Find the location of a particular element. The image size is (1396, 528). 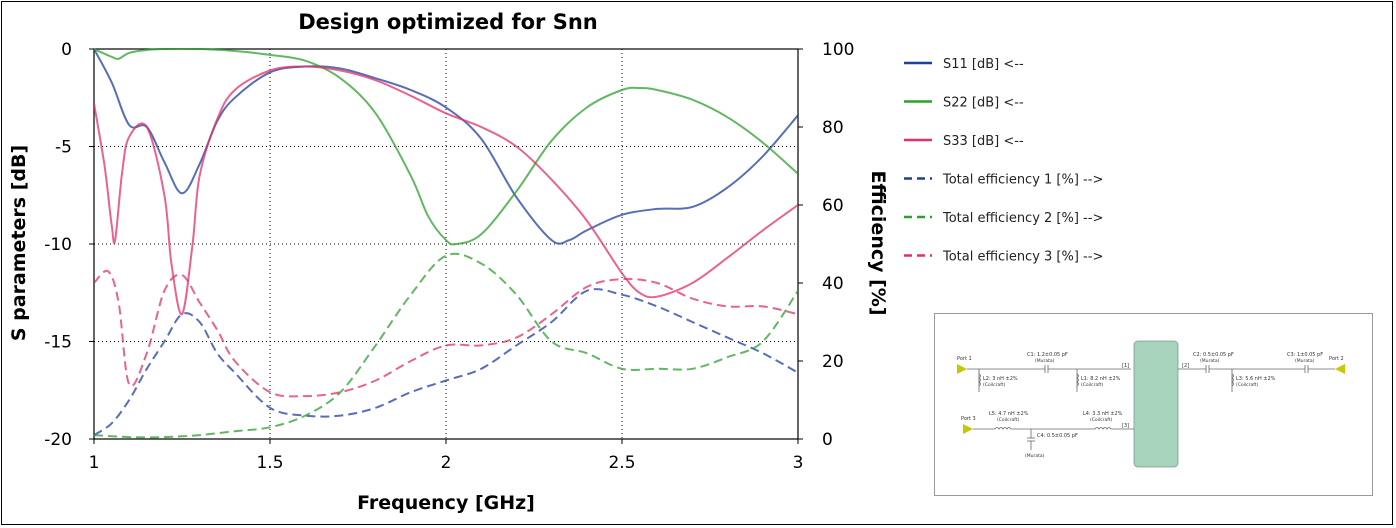

port-3-symbol is located at coordinates (968, 429).